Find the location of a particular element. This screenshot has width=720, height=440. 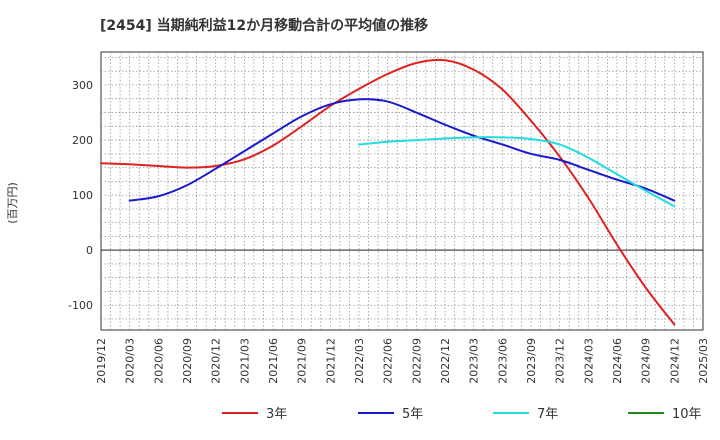

chart-title: [2454] 当期純利益12か月移動合計の平均値の推移 is located at coordinates (264, 25).